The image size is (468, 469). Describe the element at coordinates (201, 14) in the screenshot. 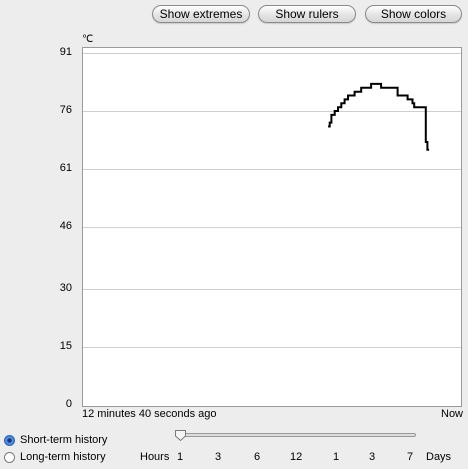

I see `show-extremes-button: Show extremes` at that location.